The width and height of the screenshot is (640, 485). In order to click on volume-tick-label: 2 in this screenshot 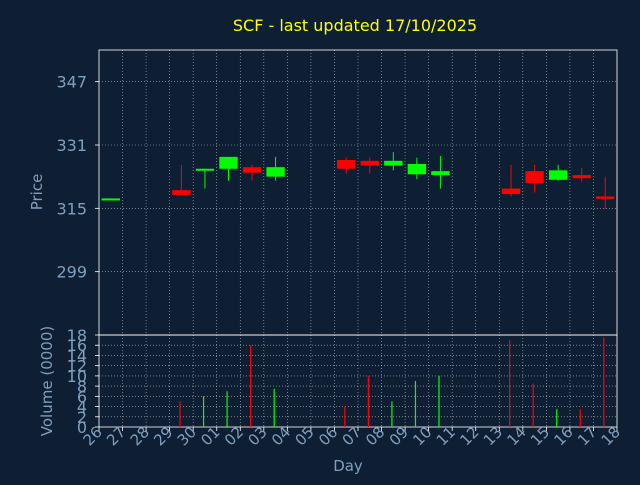, I will do `click(82, 417)`.